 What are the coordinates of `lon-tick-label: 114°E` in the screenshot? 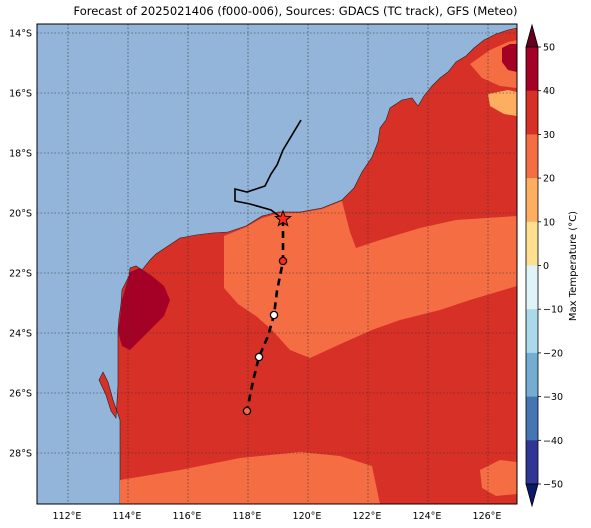 It's located at (127, 516).